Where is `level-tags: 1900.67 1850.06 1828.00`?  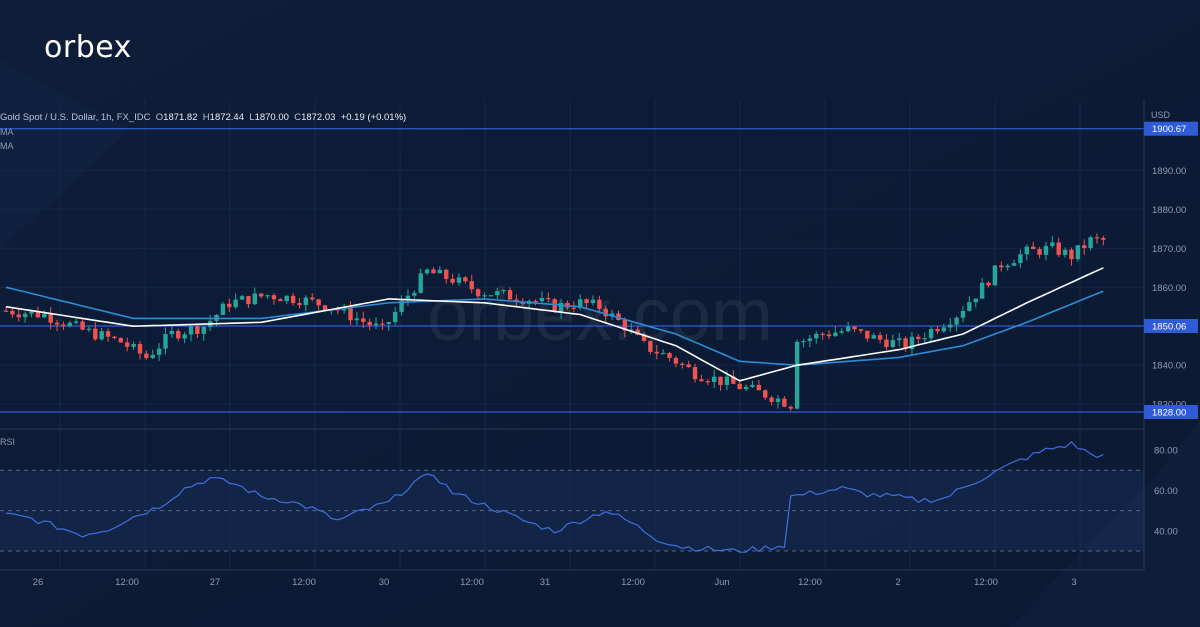
level-tags: 1900.67 1850.06 1828.00 is located at coordinates (1171, 270).